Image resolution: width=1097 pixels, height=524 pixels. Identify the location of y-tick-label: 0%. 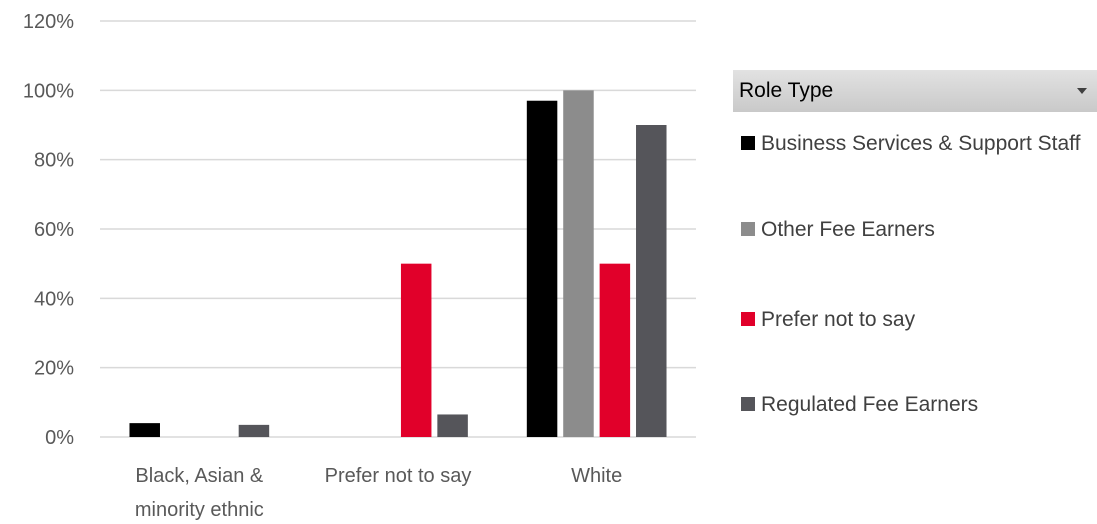
(59, 438).